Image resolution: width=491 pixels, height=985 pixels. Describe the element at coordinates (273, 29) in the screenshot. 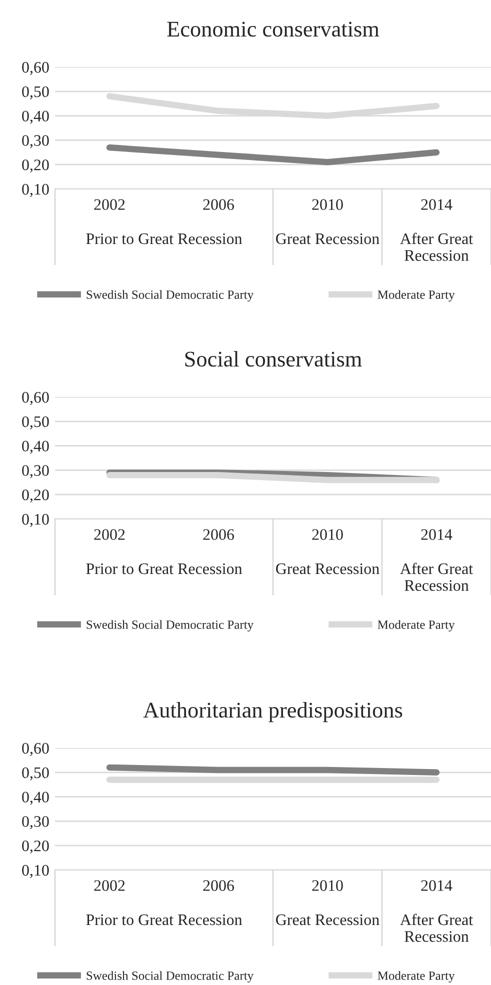

I see `chart-title: Economic conservatism` at that location.